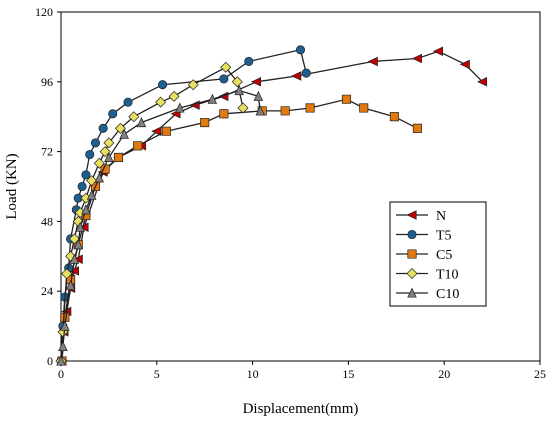  I want to click on y-tick-label: 48, so click(47, 221).